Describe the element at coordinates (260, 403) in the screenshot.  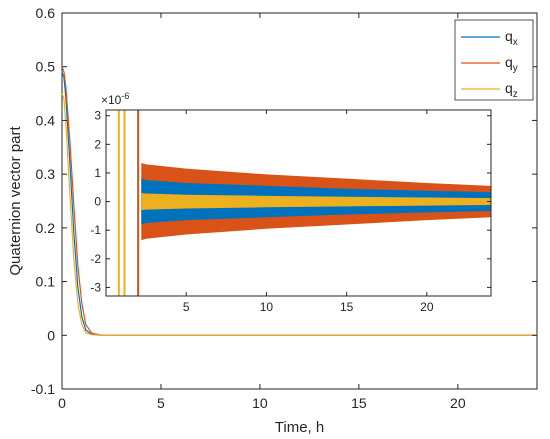
I see `x-tick-label: 10` at that location.